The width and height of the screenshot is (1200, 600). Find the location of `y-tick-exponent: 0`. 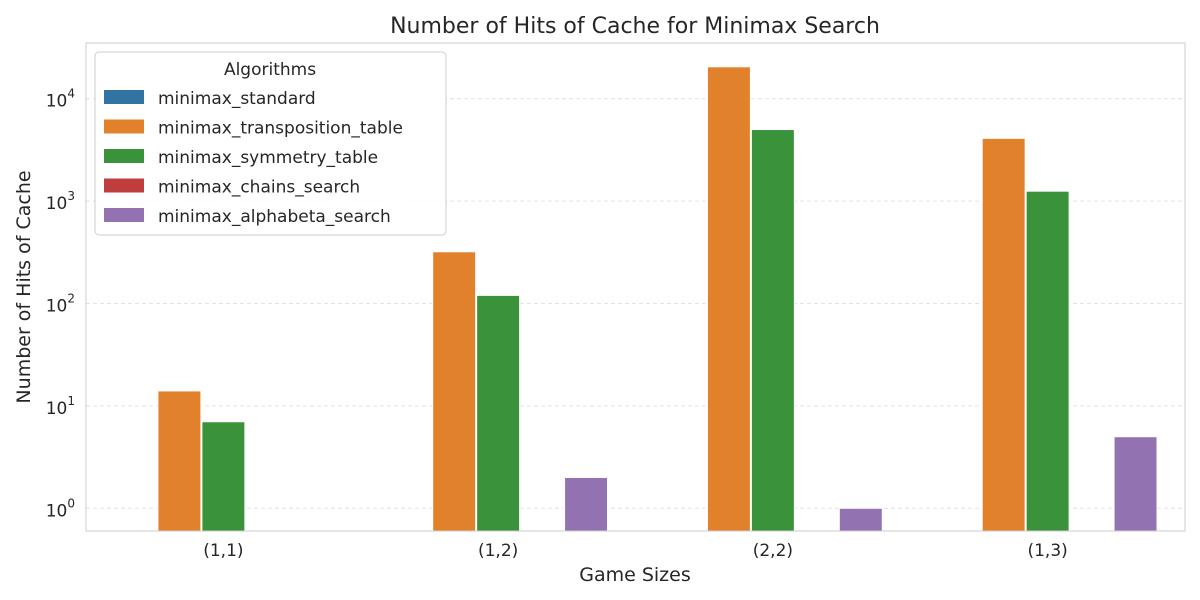

y-tick-exponent: 0 is located at coordinates (71, 503).